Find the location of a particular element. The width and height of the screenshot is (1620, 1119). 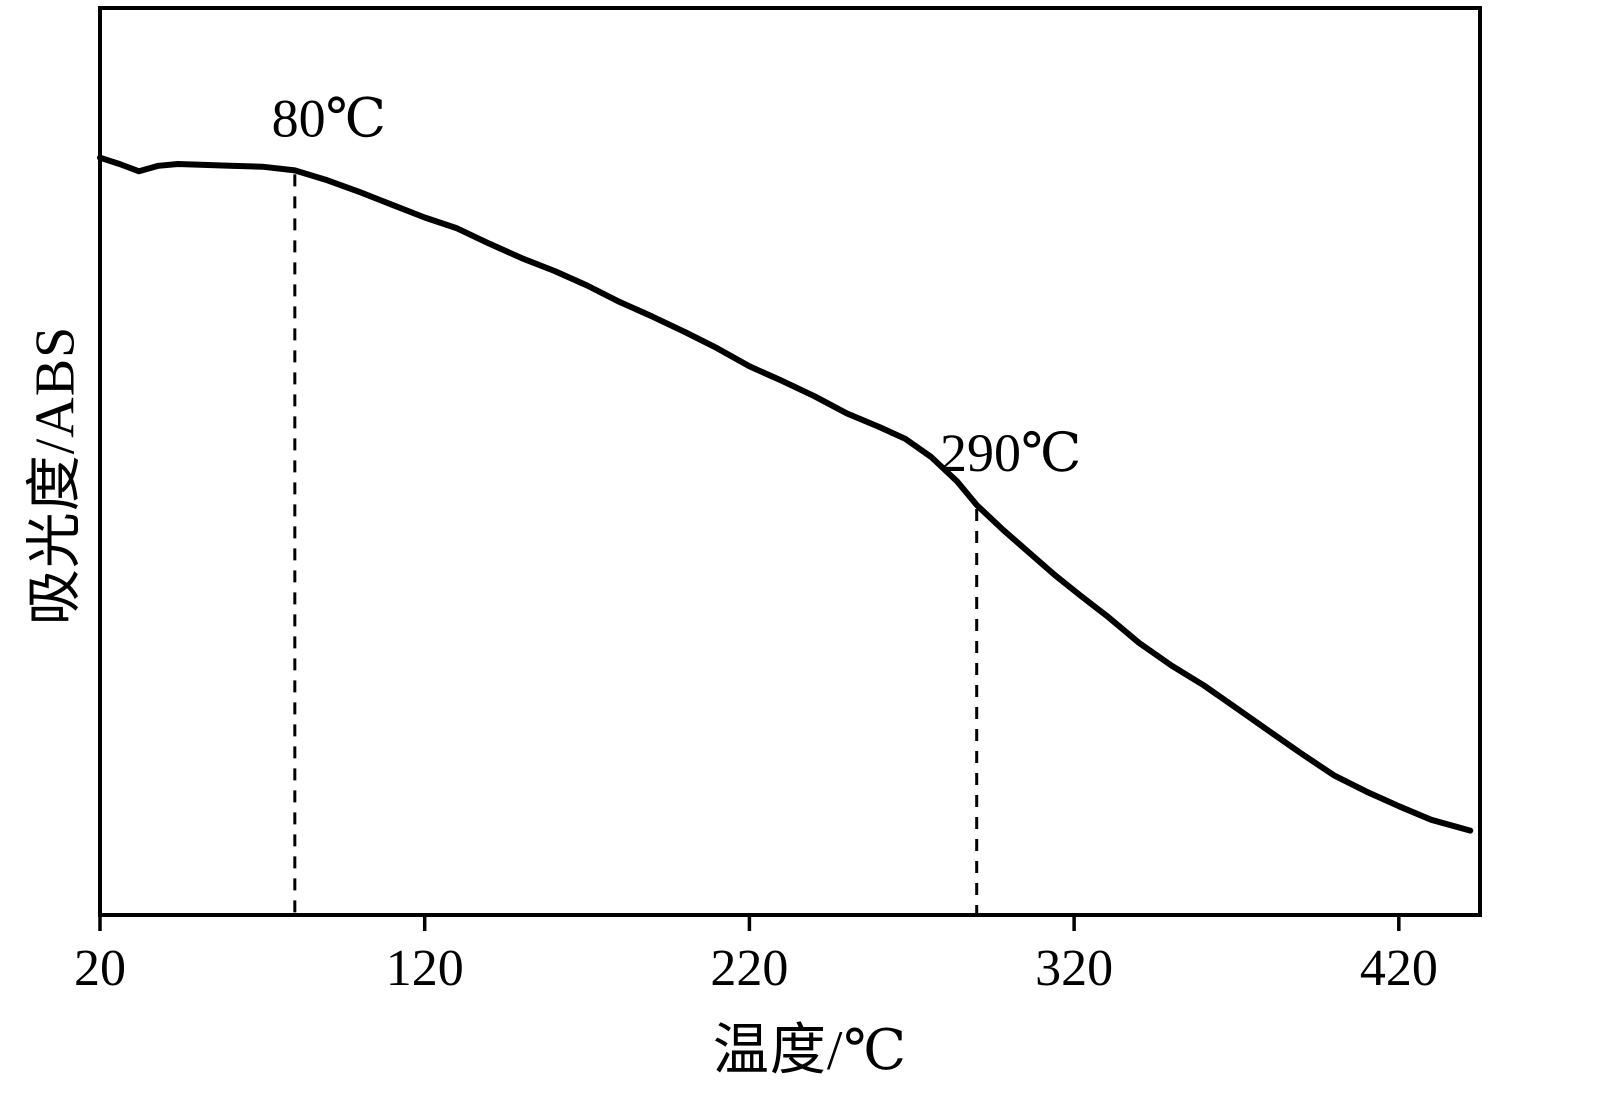

x-tick-label: 220 is located at coordinates (749, 968).